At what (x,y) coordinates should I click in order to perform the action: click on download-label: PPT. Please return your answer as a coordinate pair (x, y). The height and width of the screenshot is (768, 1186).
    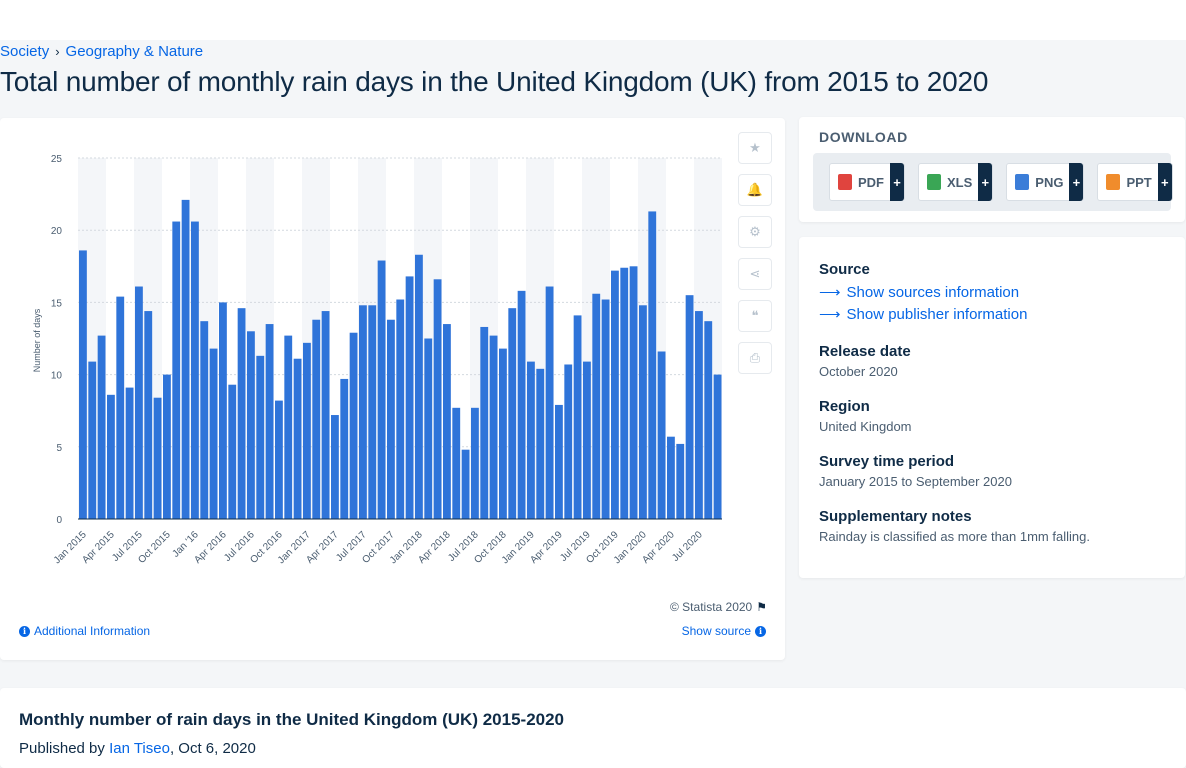
    Looking at the image, I should click on (1139, 182).